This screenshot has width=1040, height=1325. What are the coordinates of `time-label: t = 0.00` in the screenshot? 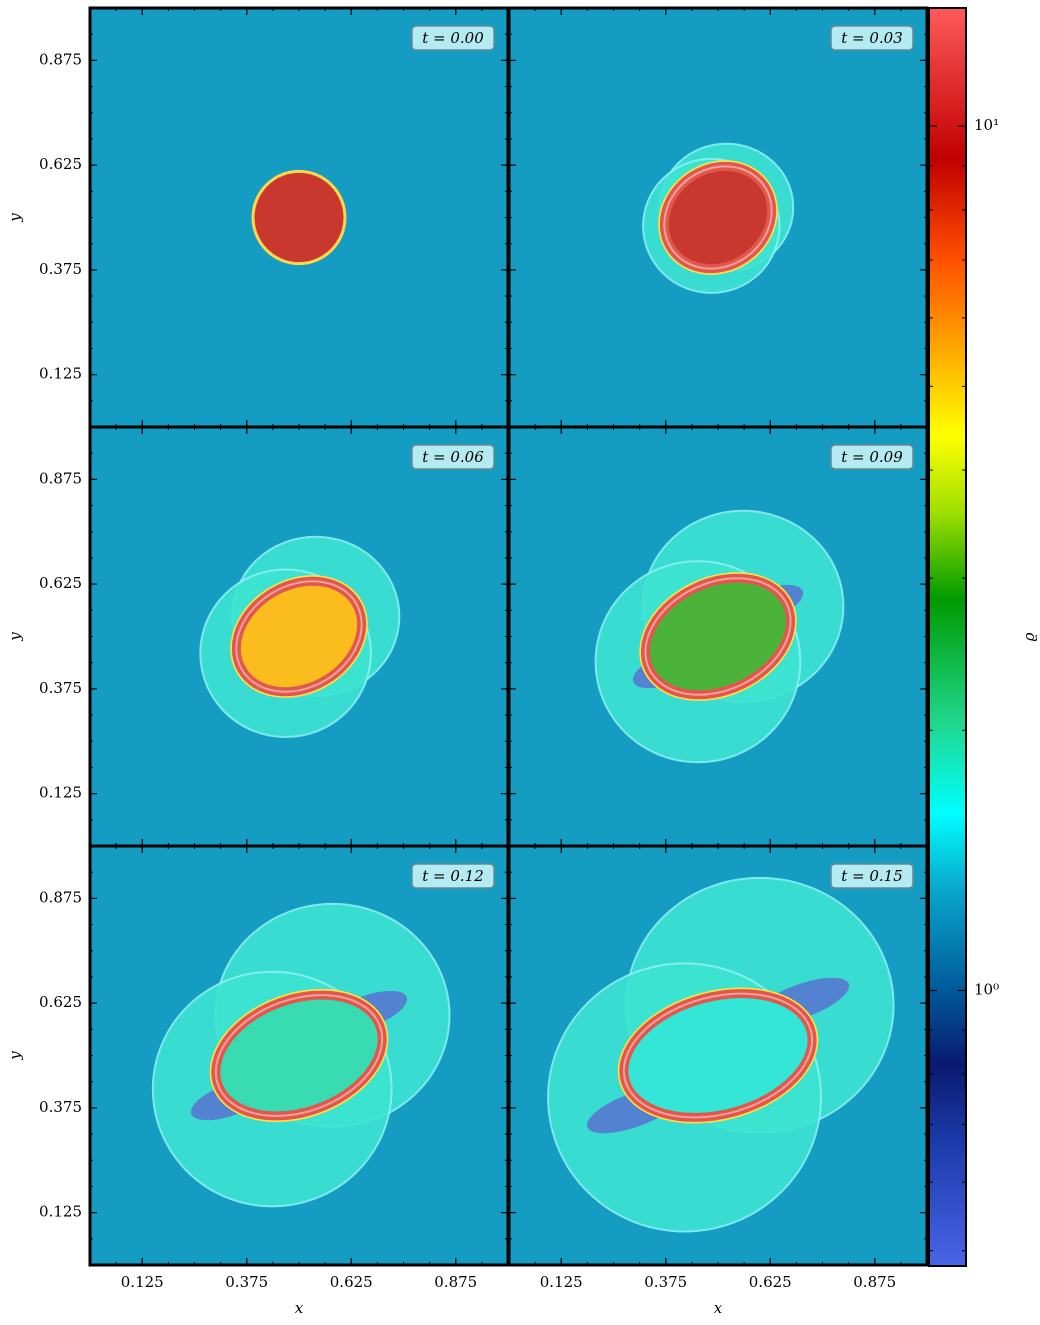 It's located at (453, 38).